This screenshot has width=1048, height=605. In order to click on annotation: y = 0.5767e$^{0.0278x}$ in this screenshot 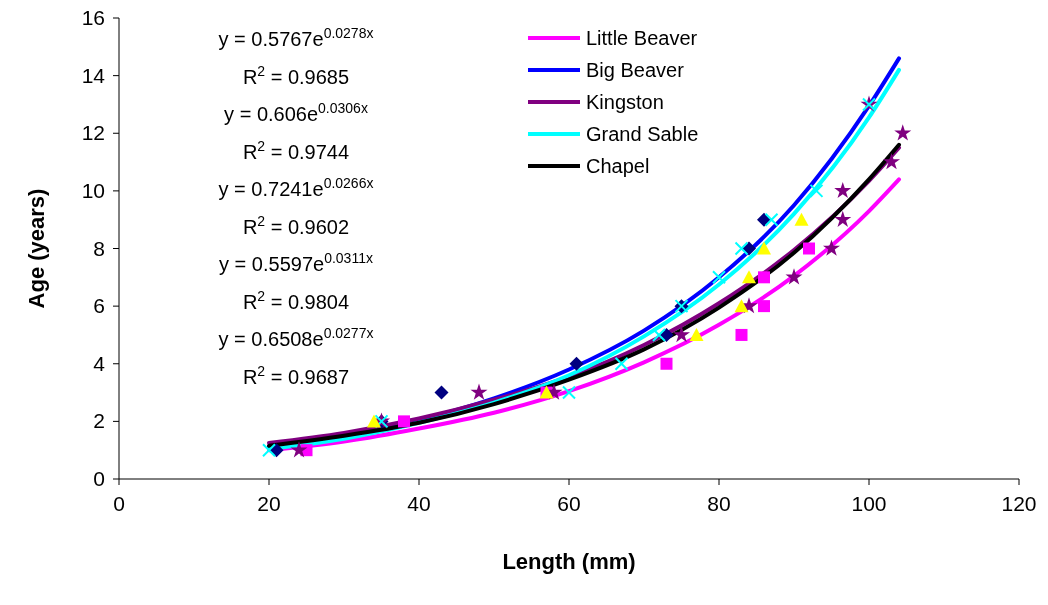, I will do `click(296, 37)`.